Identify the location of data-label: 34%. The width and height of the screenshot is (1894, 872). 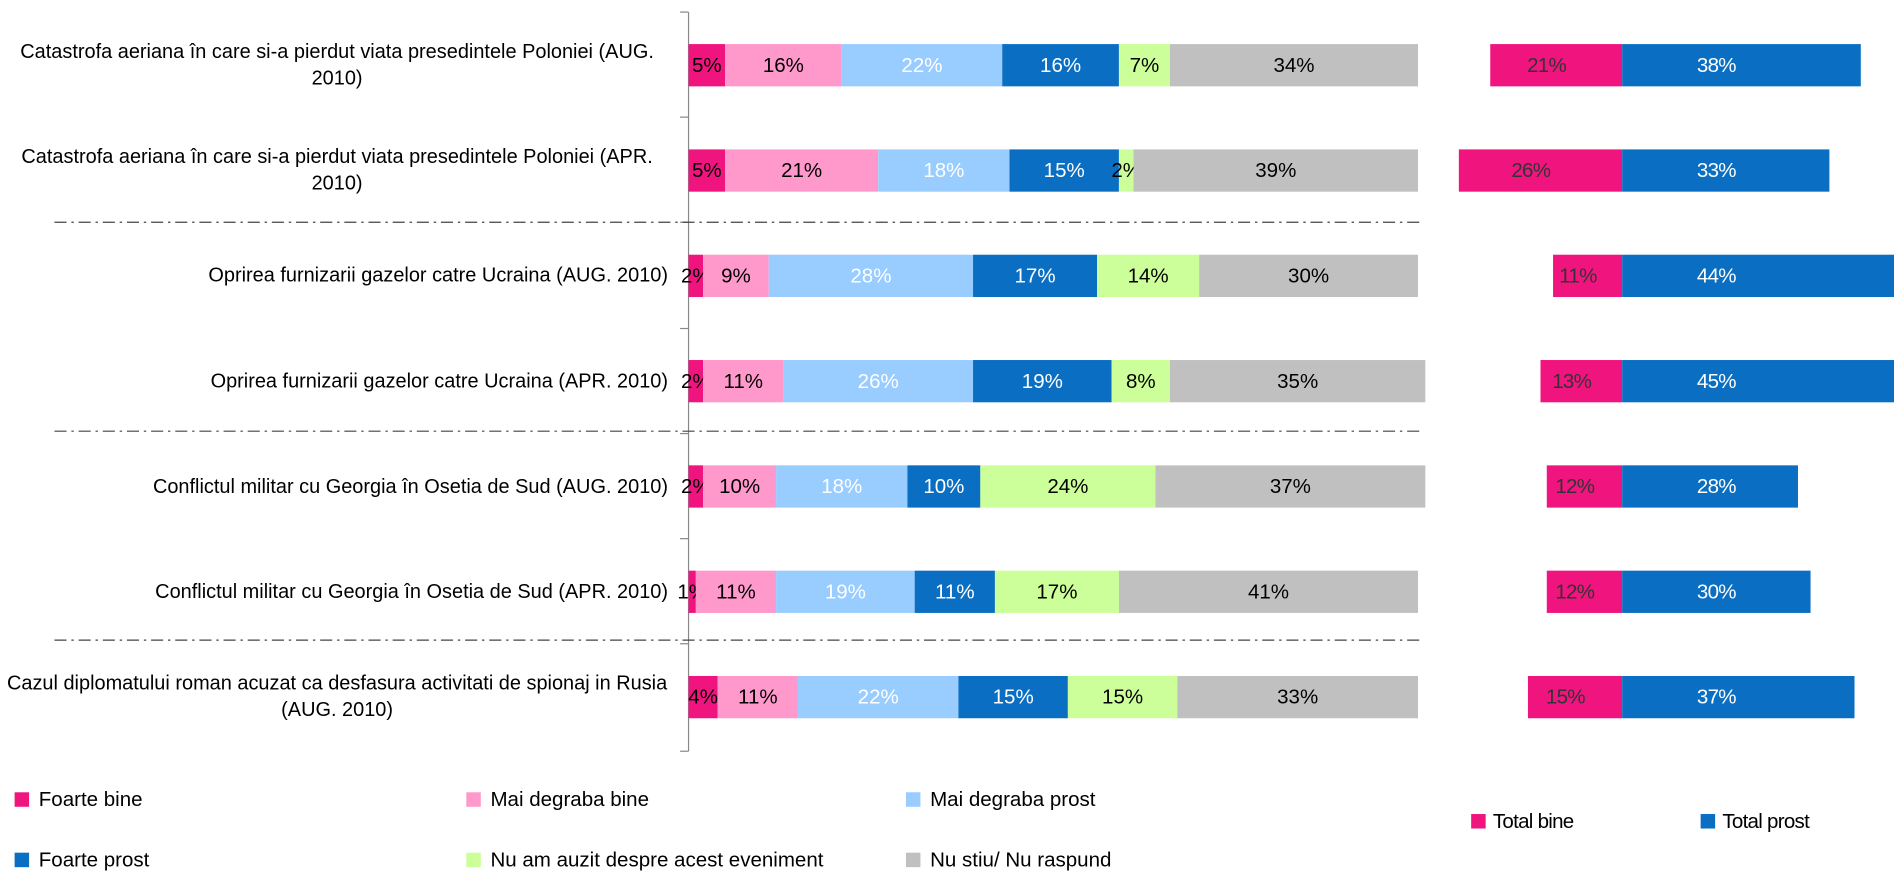
(1293, 65).